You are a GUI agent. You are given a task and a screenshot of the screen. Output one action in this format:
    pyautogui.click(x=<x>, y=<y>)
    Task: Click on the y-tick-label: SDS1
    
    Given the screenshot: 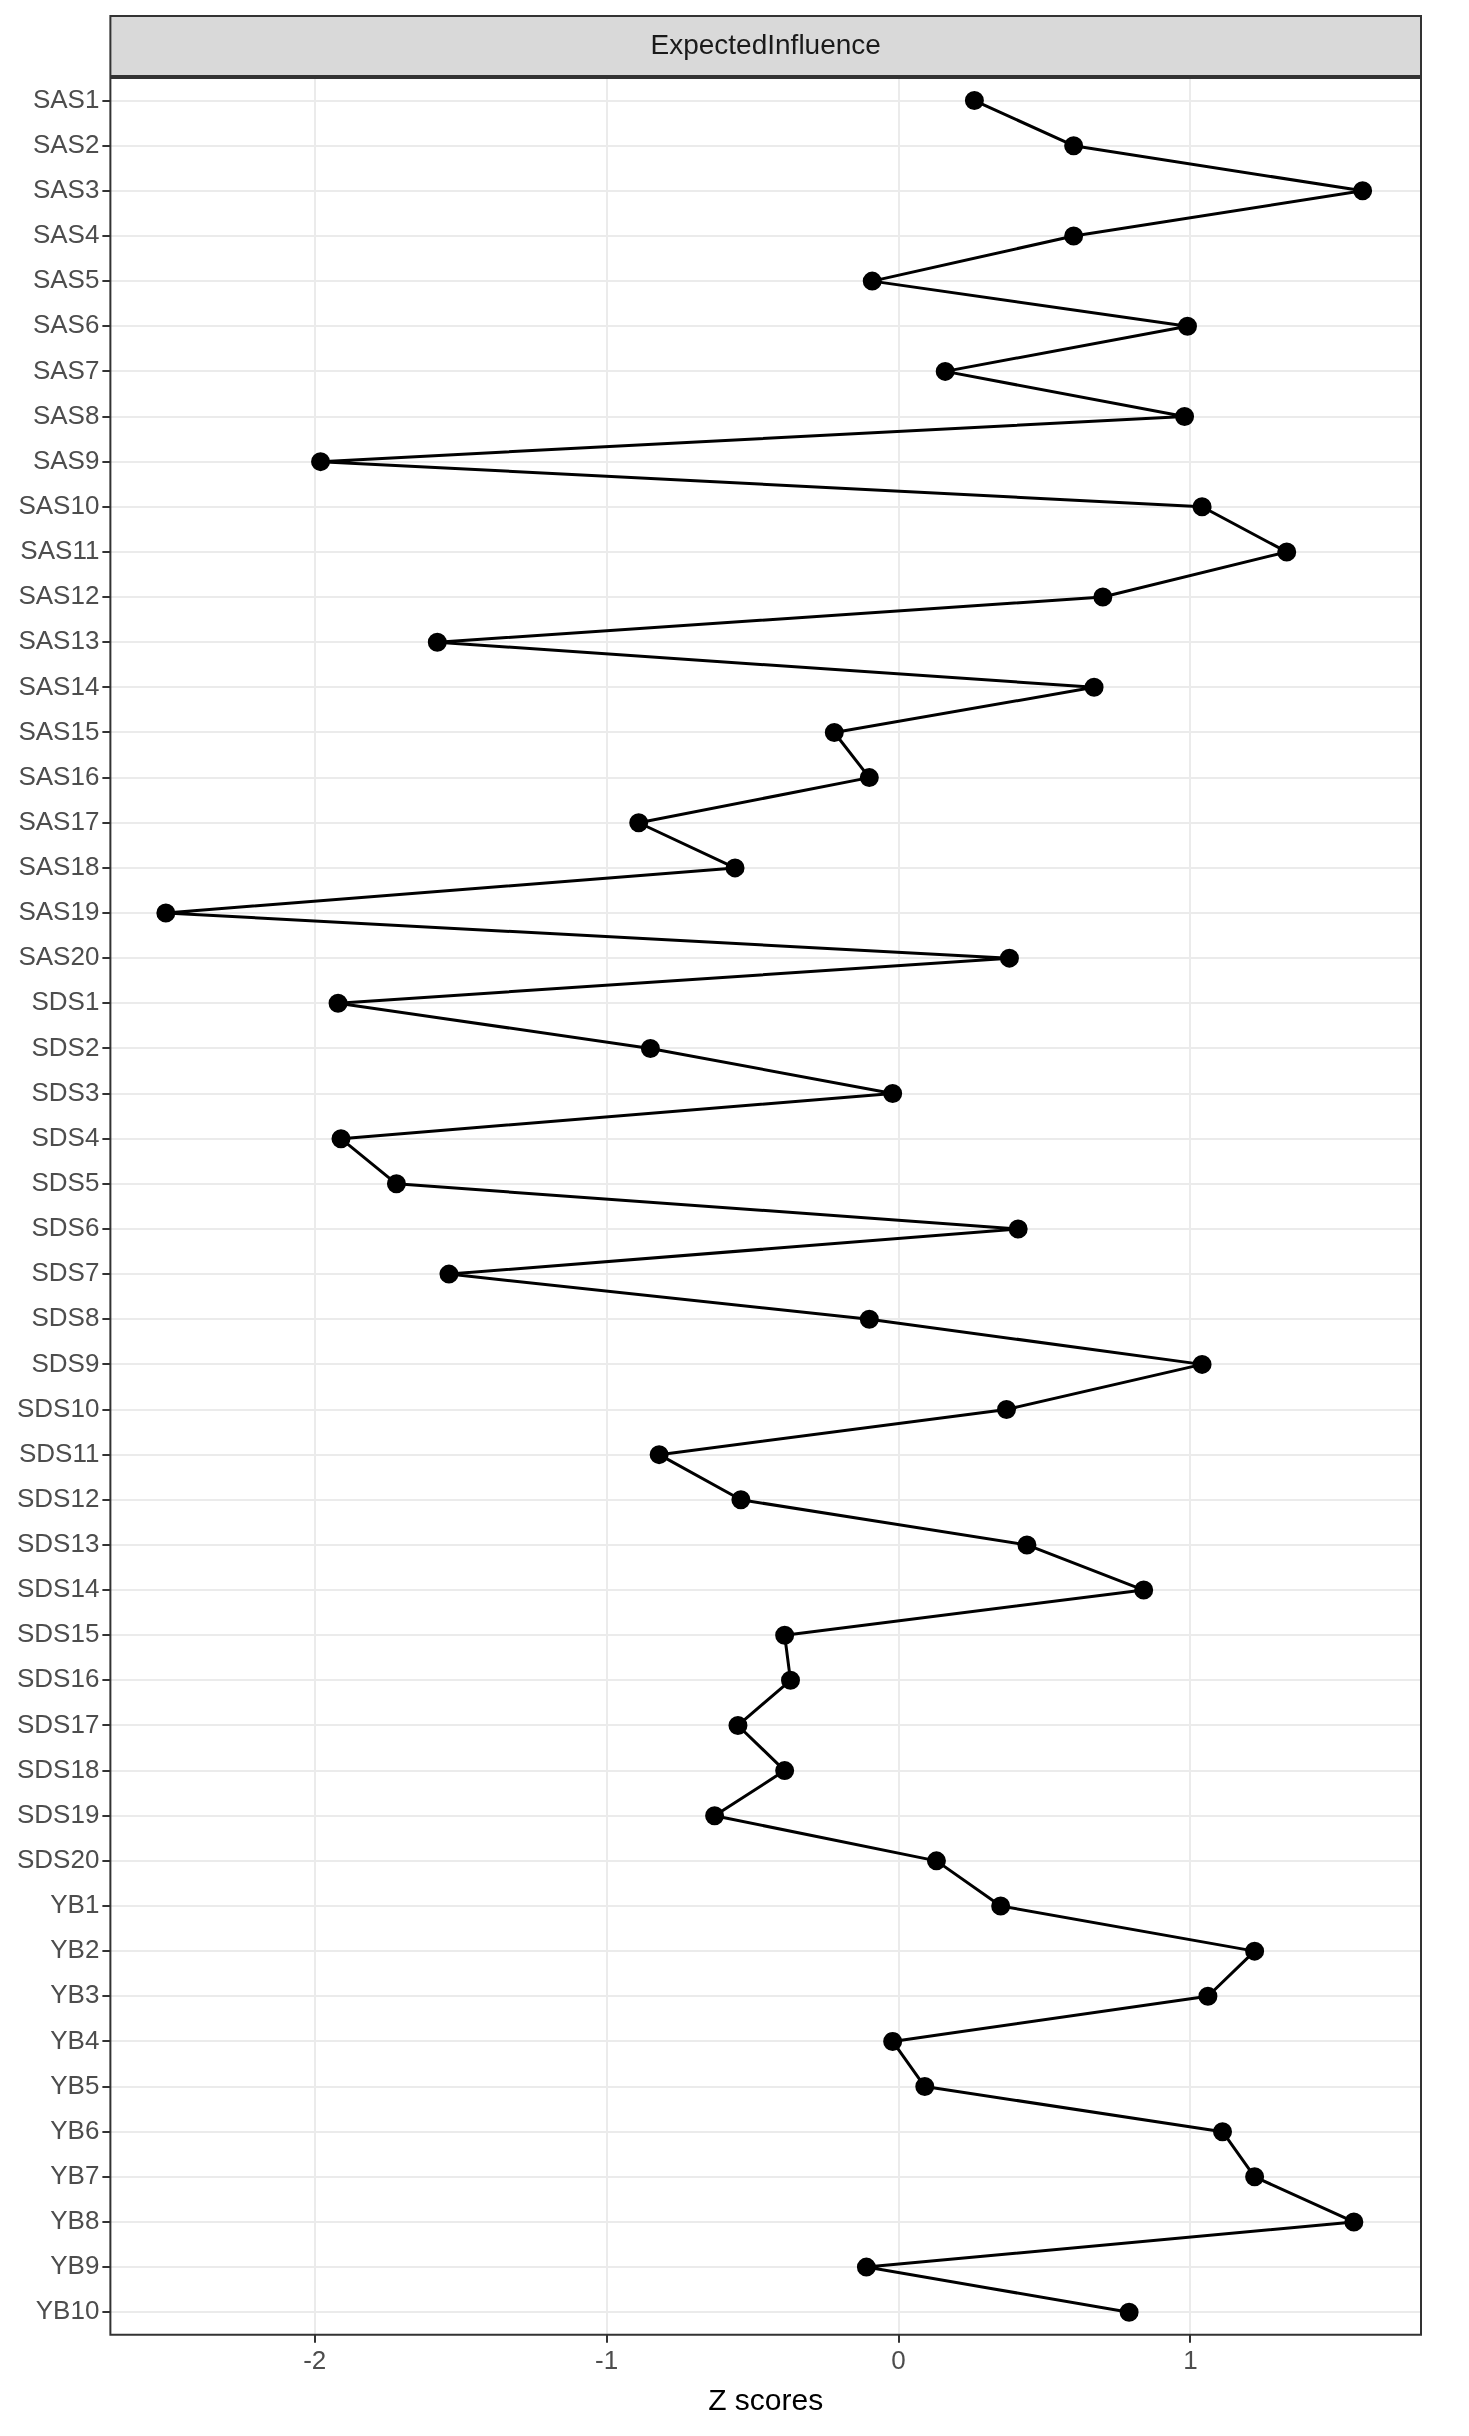 What is the action you would take?
    pyautogui.click(x=65, y=1001)
    